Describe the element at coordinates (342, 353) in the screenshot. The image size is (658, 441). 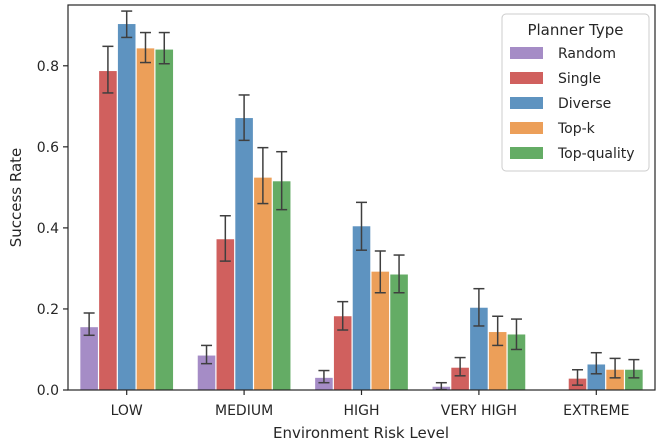
I see `bar-single-high` at that location.